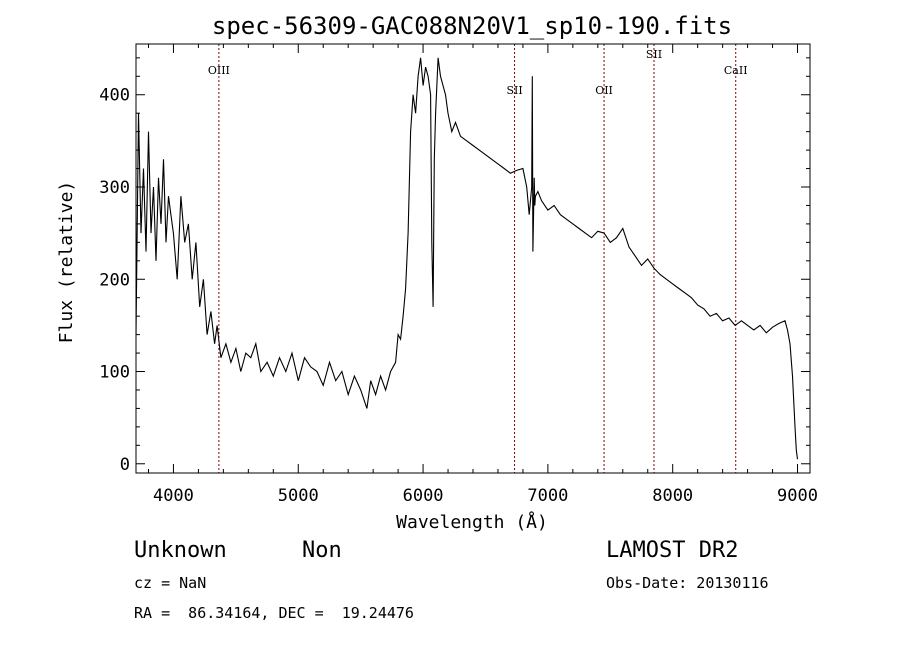 The height and width of the screenshot is (649, 900). Describe the element at coordinates (114, 188) in the screenshot. I see `y-tick-label: 300` at that location.